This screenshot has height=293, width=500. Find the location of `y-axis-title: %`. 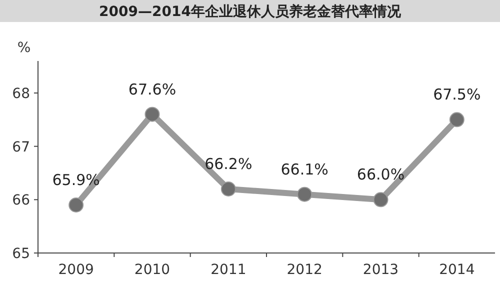

y-axis-title: % is located at coordinates (24, 48).